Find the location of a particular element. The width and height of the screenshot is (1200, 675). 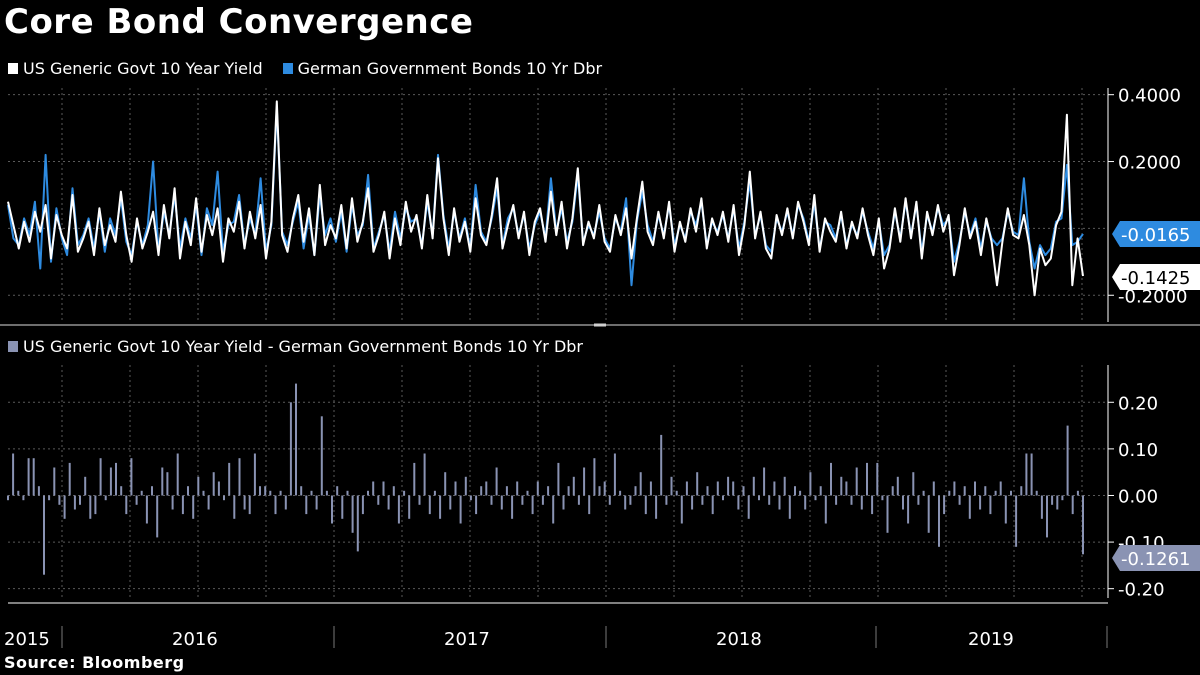

last-value-us-label: -0.1425 is located at coordinates (1155, 278).